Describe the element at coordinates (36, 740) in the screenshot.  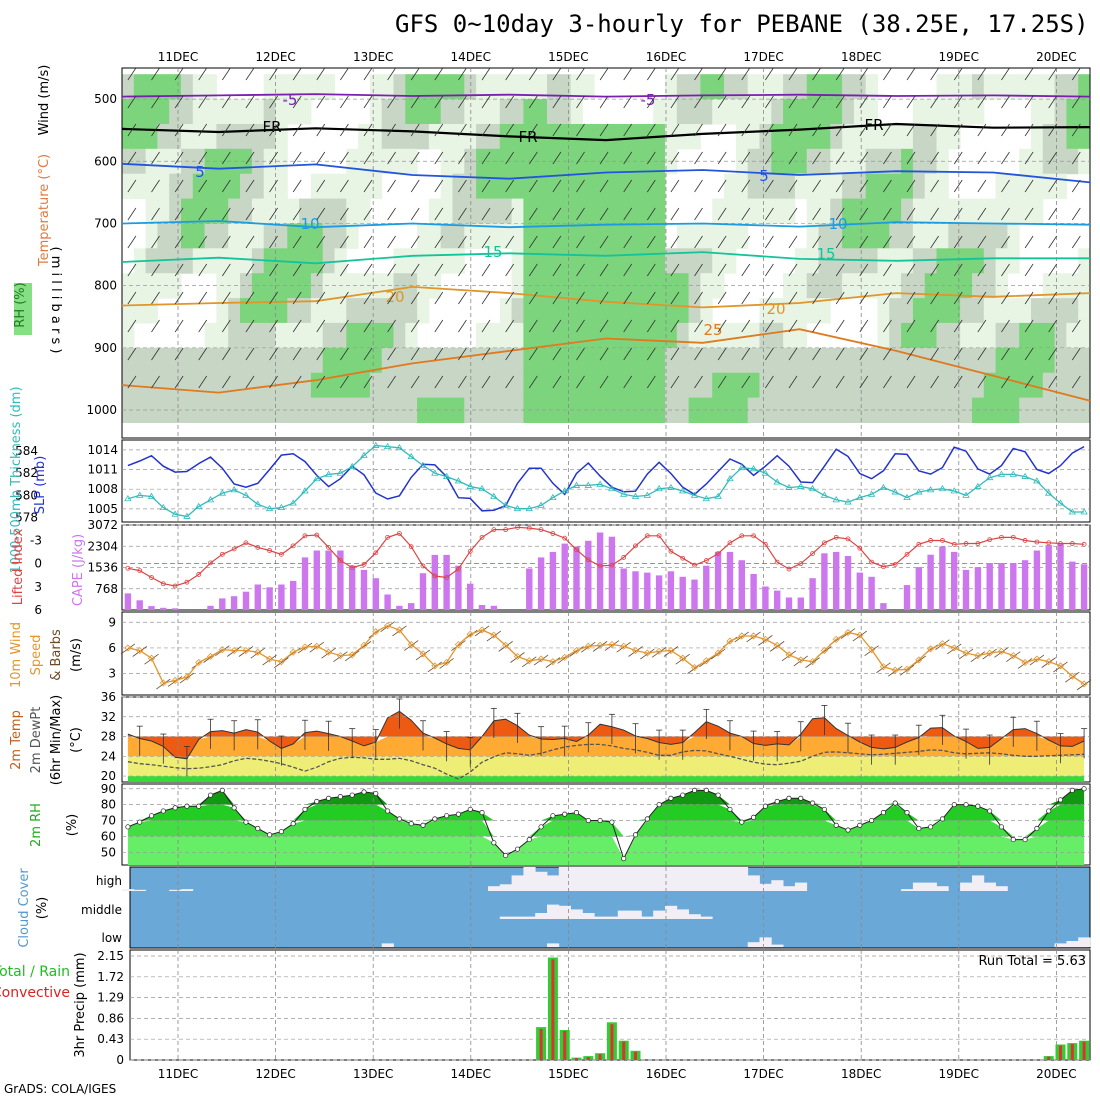
I see `temp-axis-label: 2m DewPt` at that location.